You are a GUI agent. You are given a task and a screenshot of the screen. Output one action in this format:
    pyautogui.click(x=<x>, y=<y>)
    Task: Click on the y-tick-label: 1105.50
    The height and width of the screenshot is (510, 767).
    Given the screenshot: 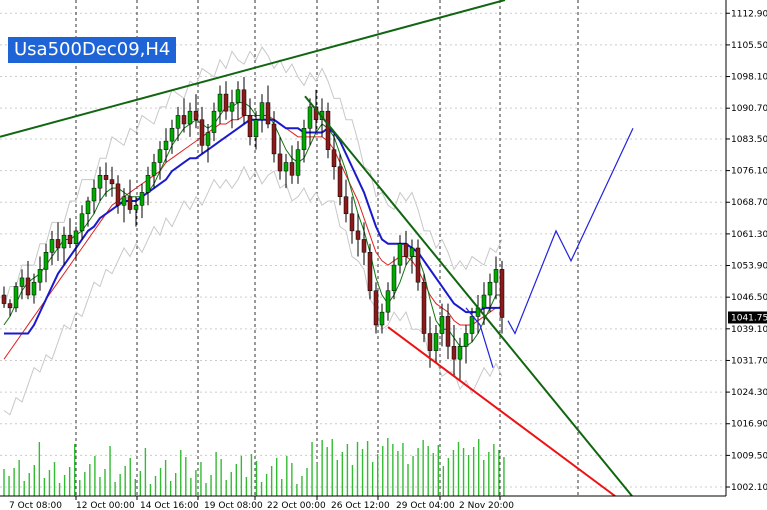 What is the action you would take?
    pyautogui.click(x=749, y=46)
    